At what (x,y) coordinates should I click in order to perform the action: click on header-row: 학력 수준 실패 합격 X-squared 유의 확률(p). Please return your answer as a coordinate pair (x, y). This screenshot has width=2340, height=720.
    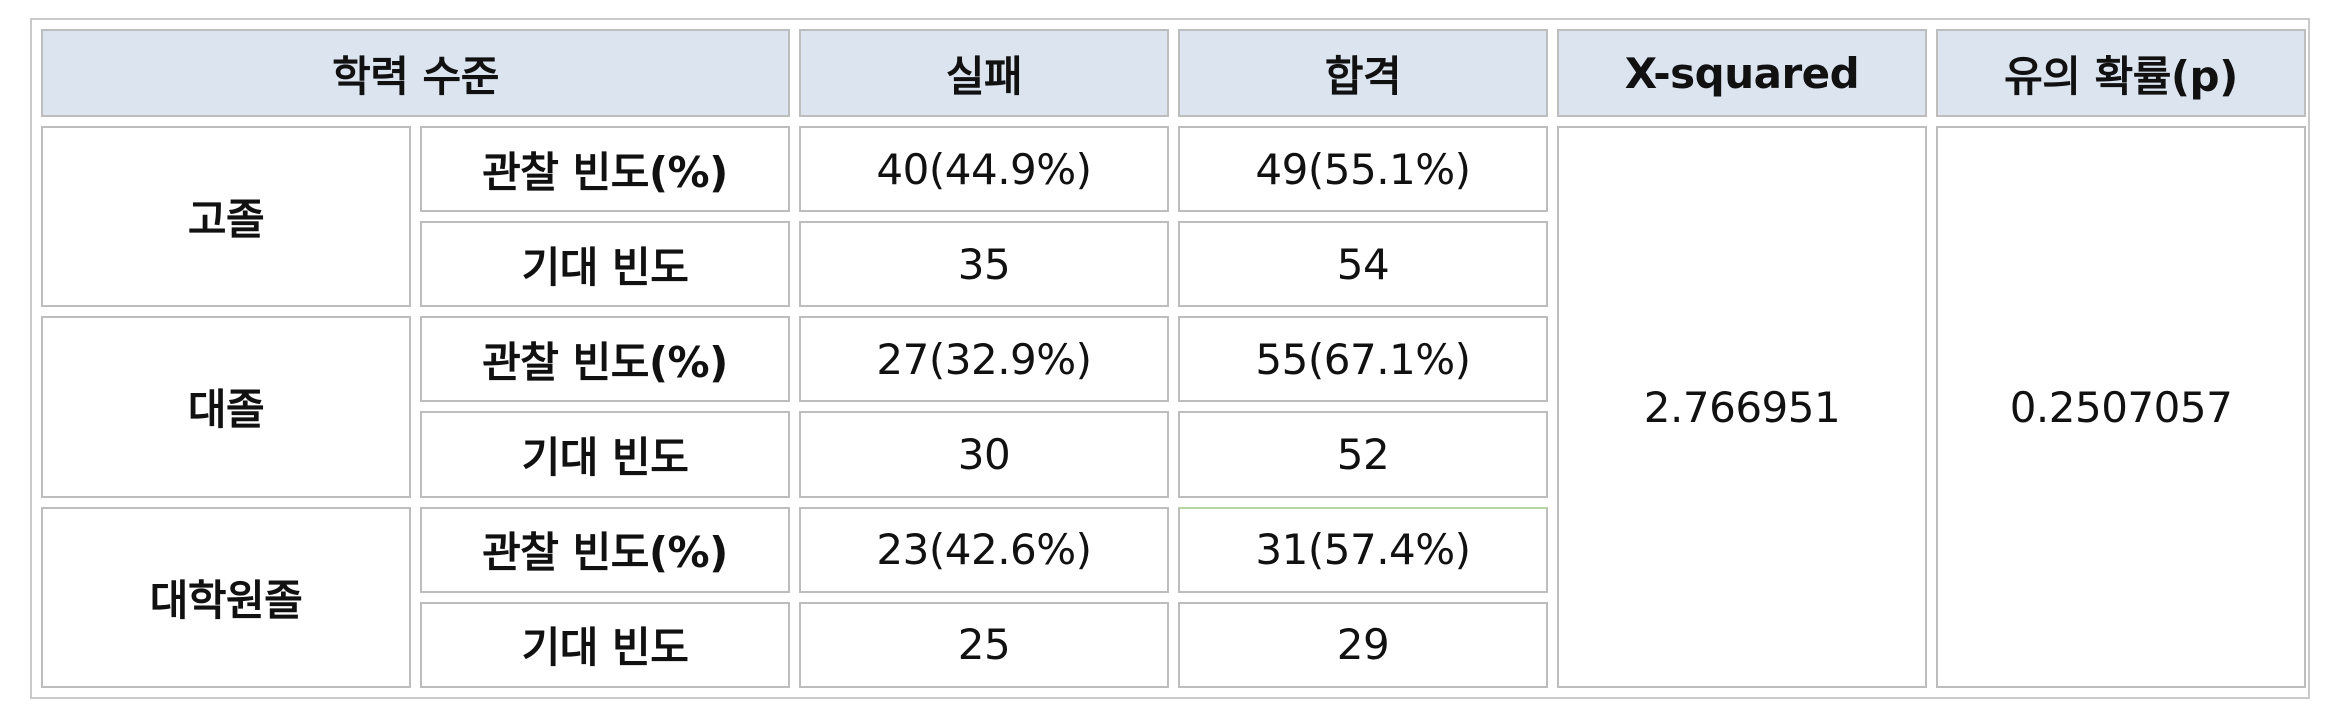
    Looking at the image, I should click on (1173, 73).